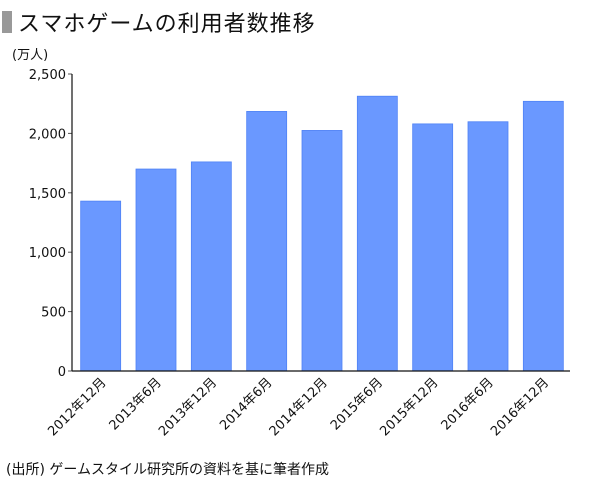 This screenshot has height=486, width=600. Describe the element at coordinates (7, 22) in the screenshot. I see `title-marker` at that location.